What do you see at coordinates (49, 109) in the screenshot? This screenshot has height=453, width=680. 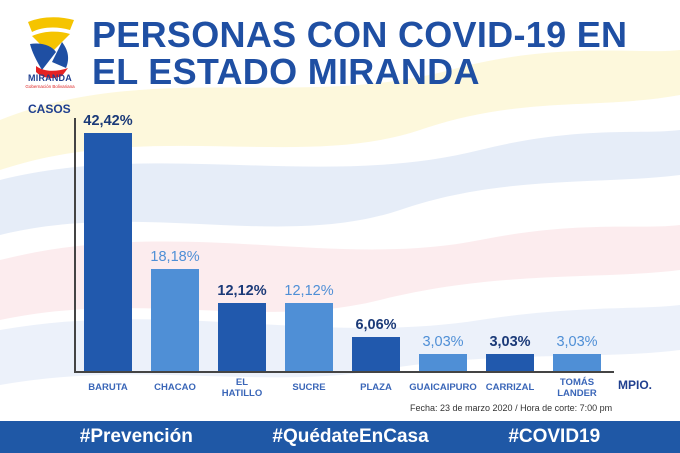 I see `y-axis-label: CASOS` at bounding box center [49, 109].